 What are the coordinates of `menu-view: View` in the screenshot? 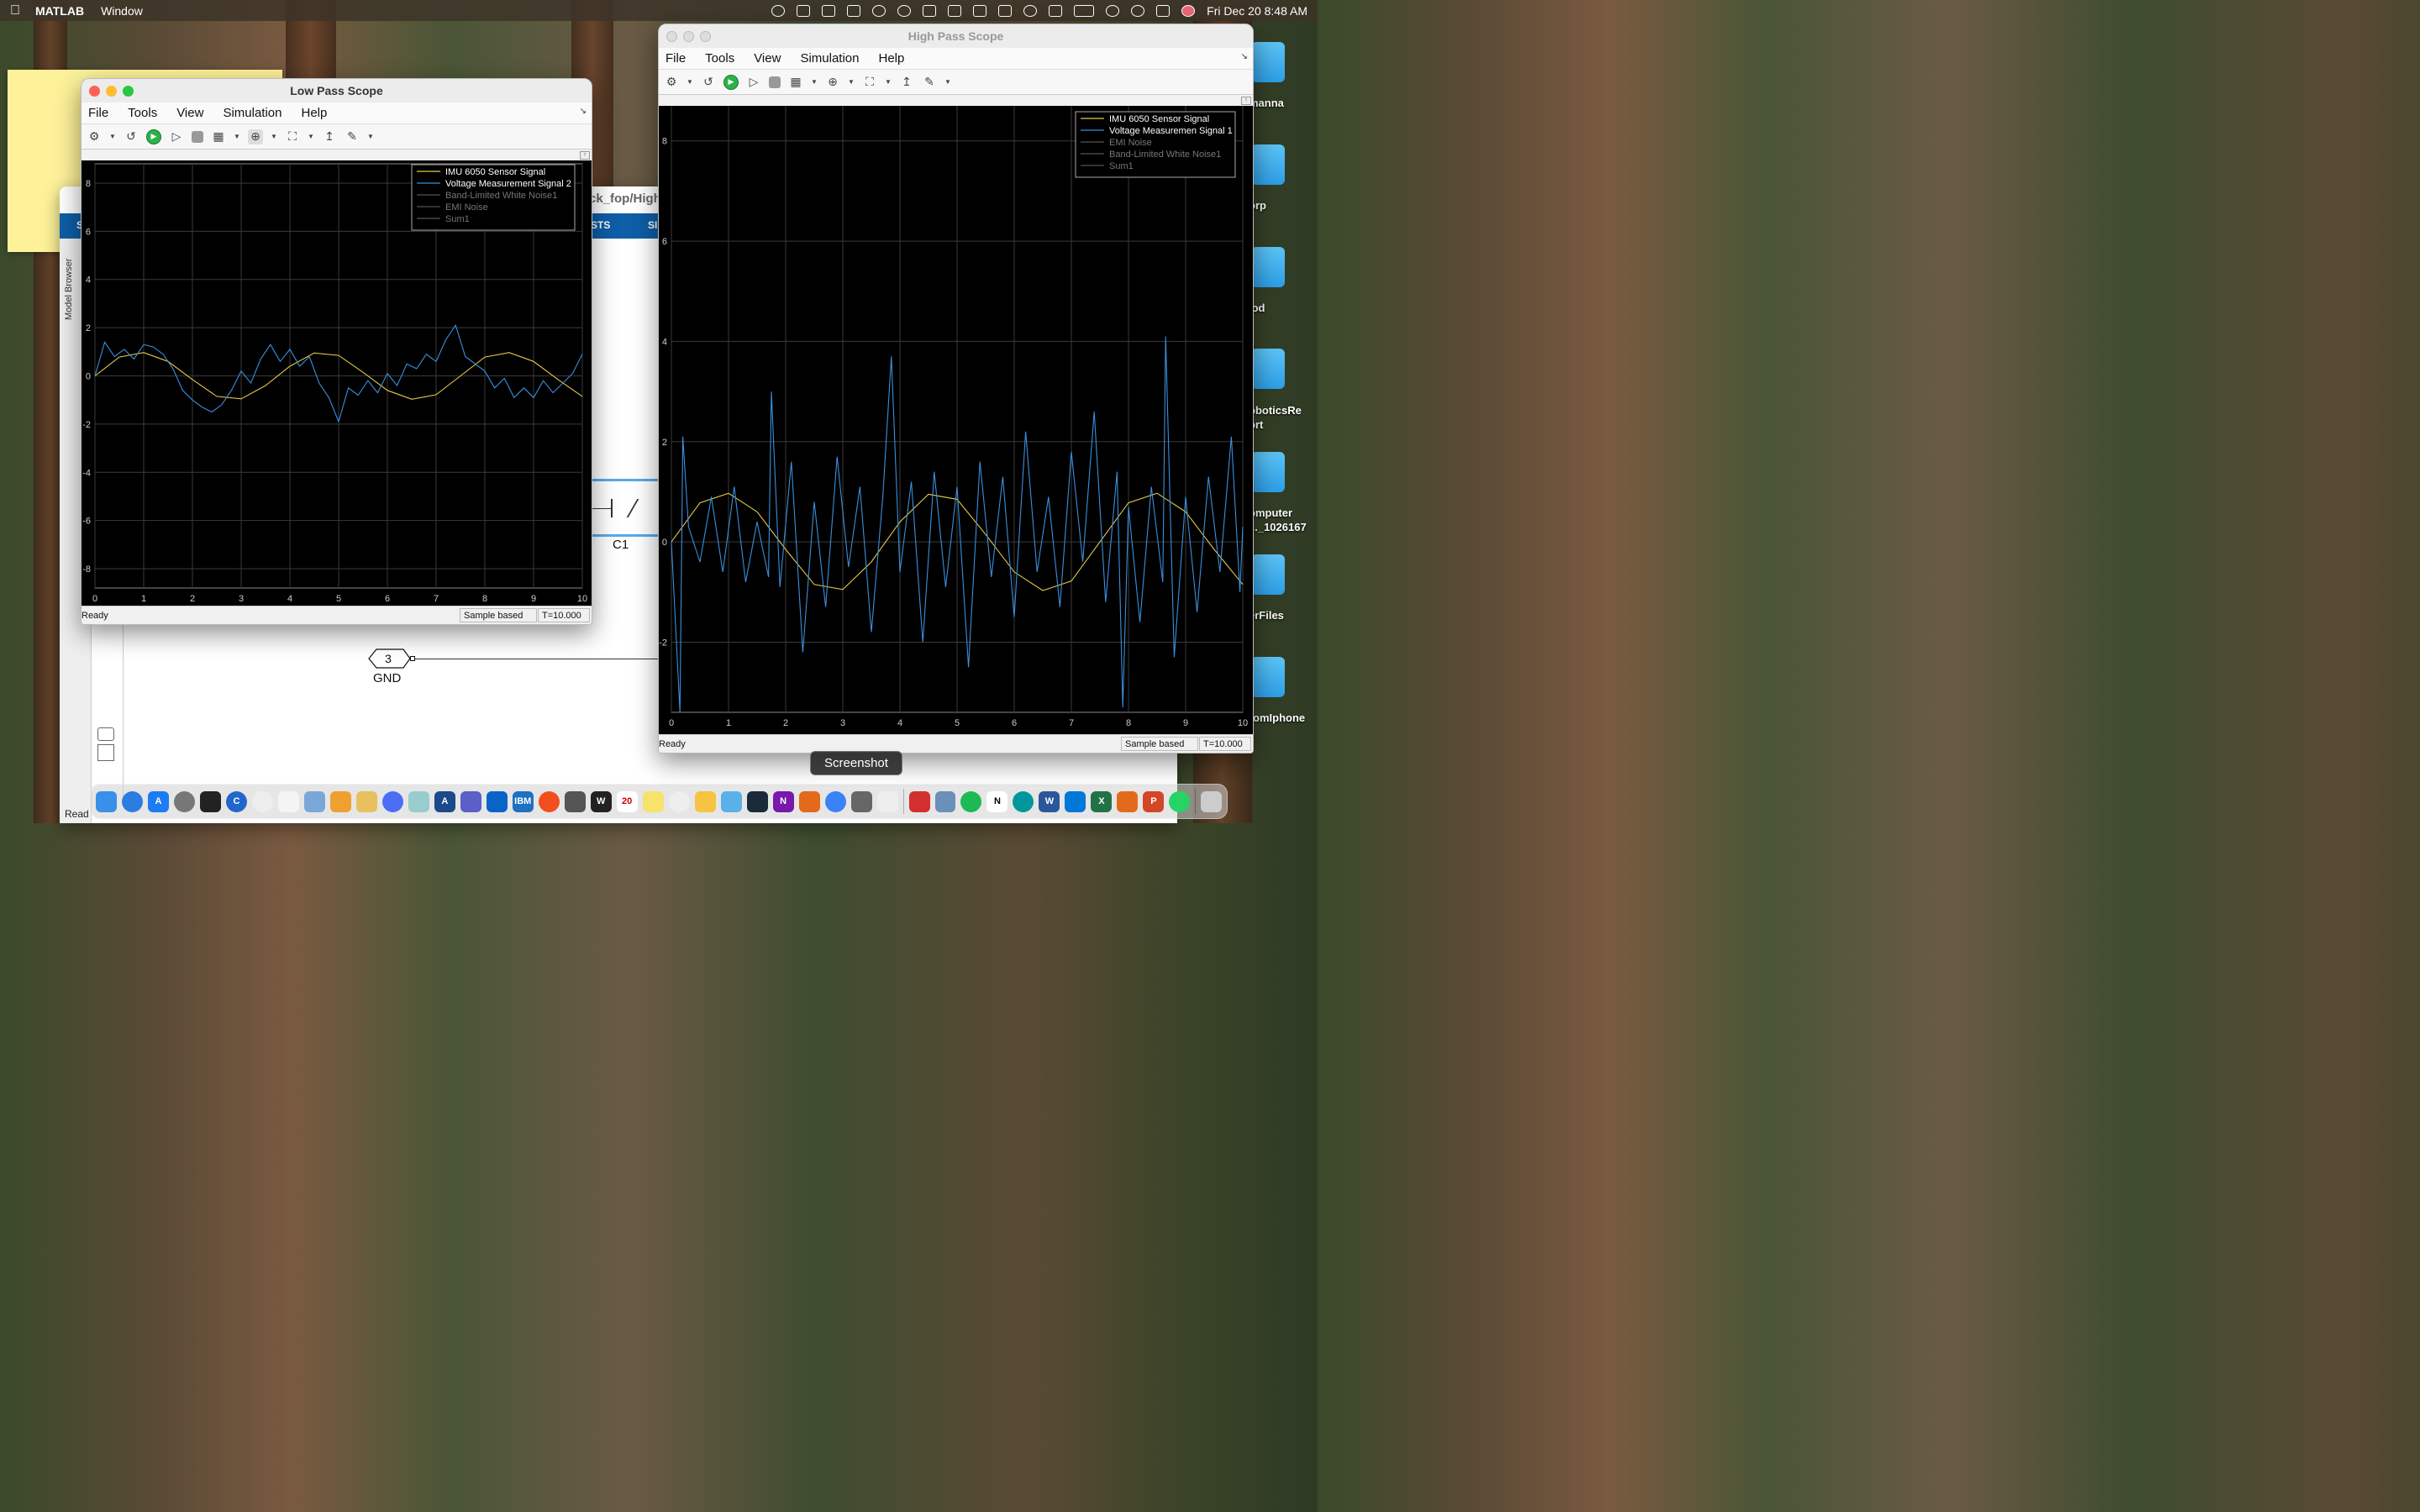 It's located at (767, 58).